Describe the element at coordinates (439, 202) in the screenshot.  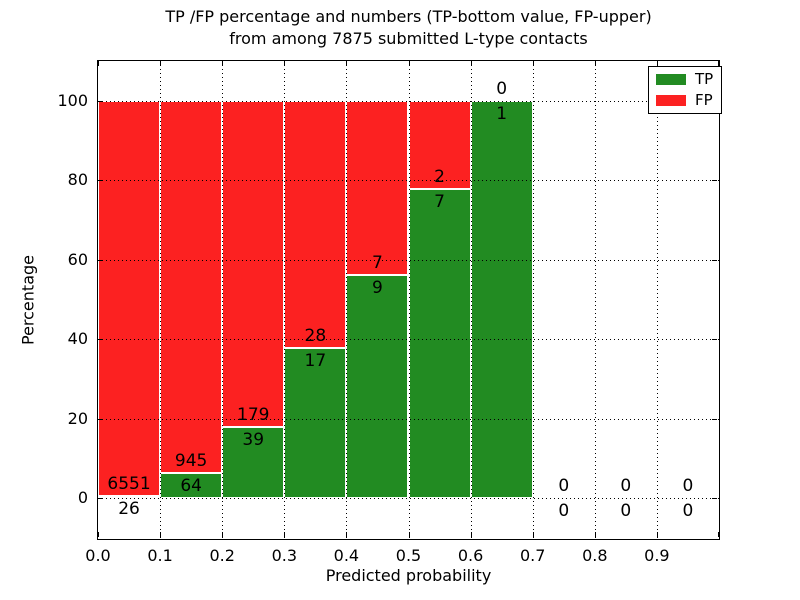
I see `tp-count-label: 7` at that location.